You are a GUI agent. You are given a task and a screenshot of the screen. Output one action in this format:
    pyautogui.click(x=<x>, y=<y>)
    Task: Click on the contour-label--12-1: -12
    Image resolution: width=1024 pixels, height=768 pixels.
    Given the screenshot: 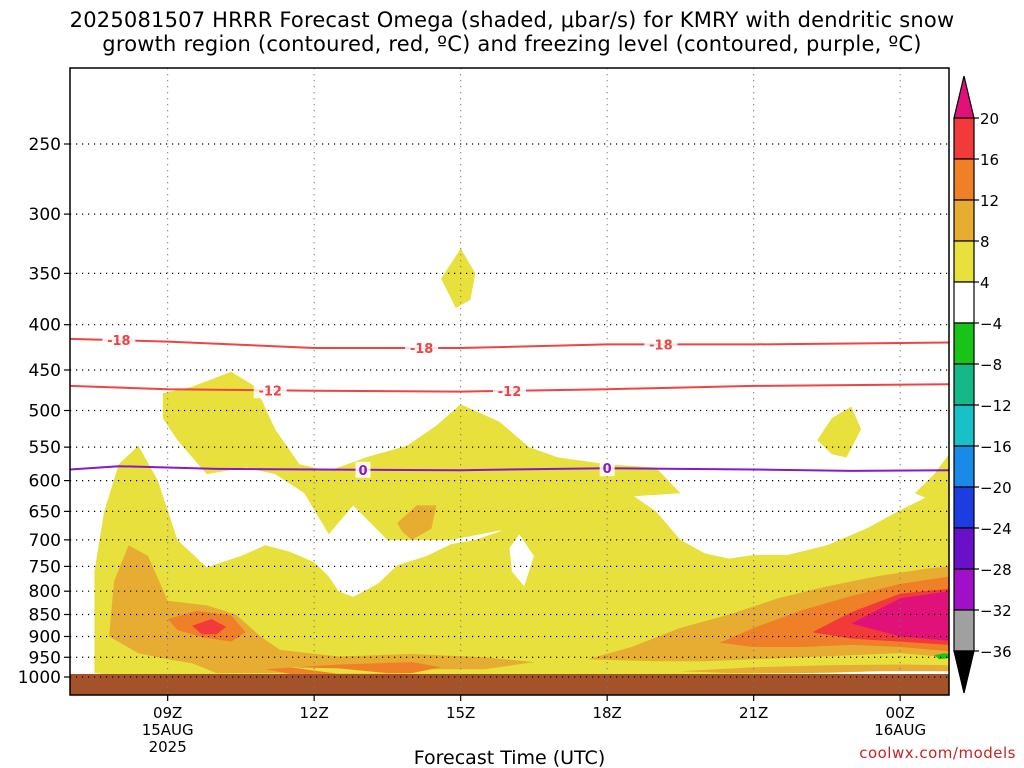 What is the action you would take?
    pyautogui.click(x=510, y=392)
    